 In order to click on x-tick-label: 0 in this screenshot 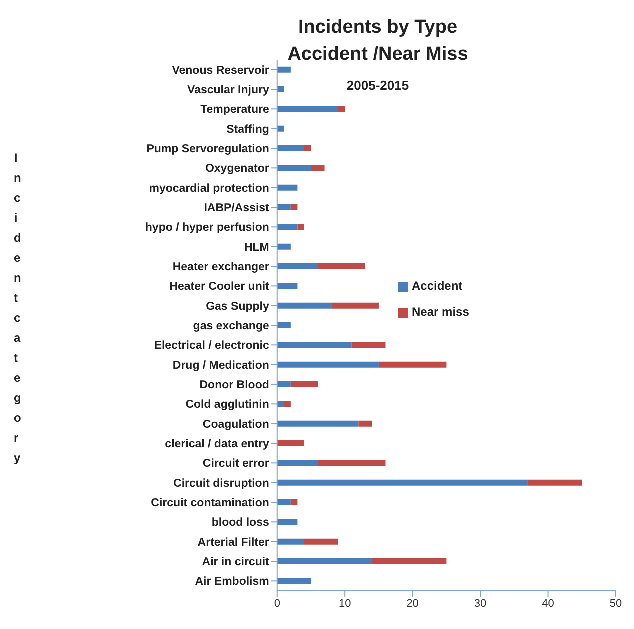, I will do `click(277, 604)`.